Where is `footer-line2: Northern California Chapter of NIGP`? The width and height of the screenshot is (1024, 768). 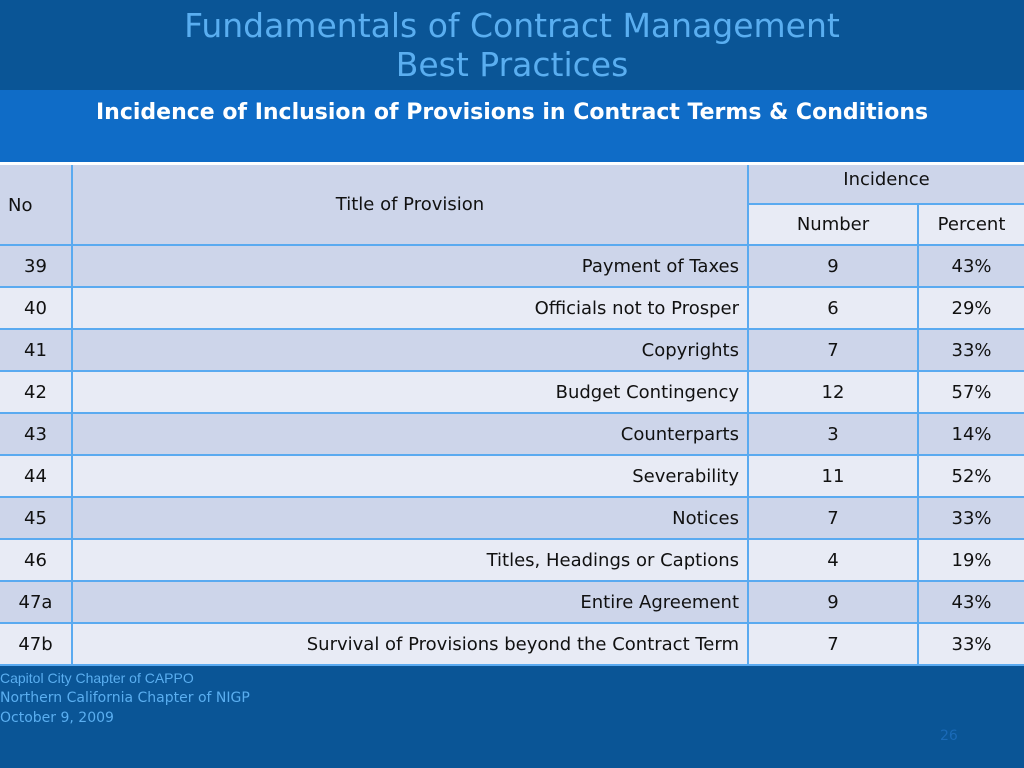
footer-line2: Northern California Chapter of NIGP is located at coordinates (125, 698).